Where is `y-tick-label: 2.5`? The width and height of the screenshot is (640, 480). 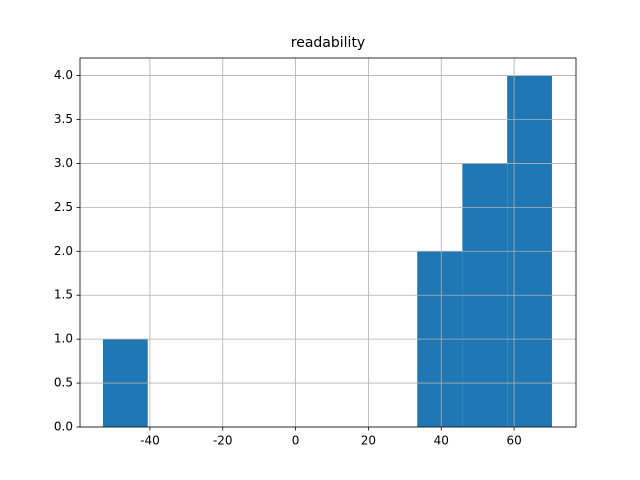 y-tick-label: 2.5 is located at coordinates (63, 207).